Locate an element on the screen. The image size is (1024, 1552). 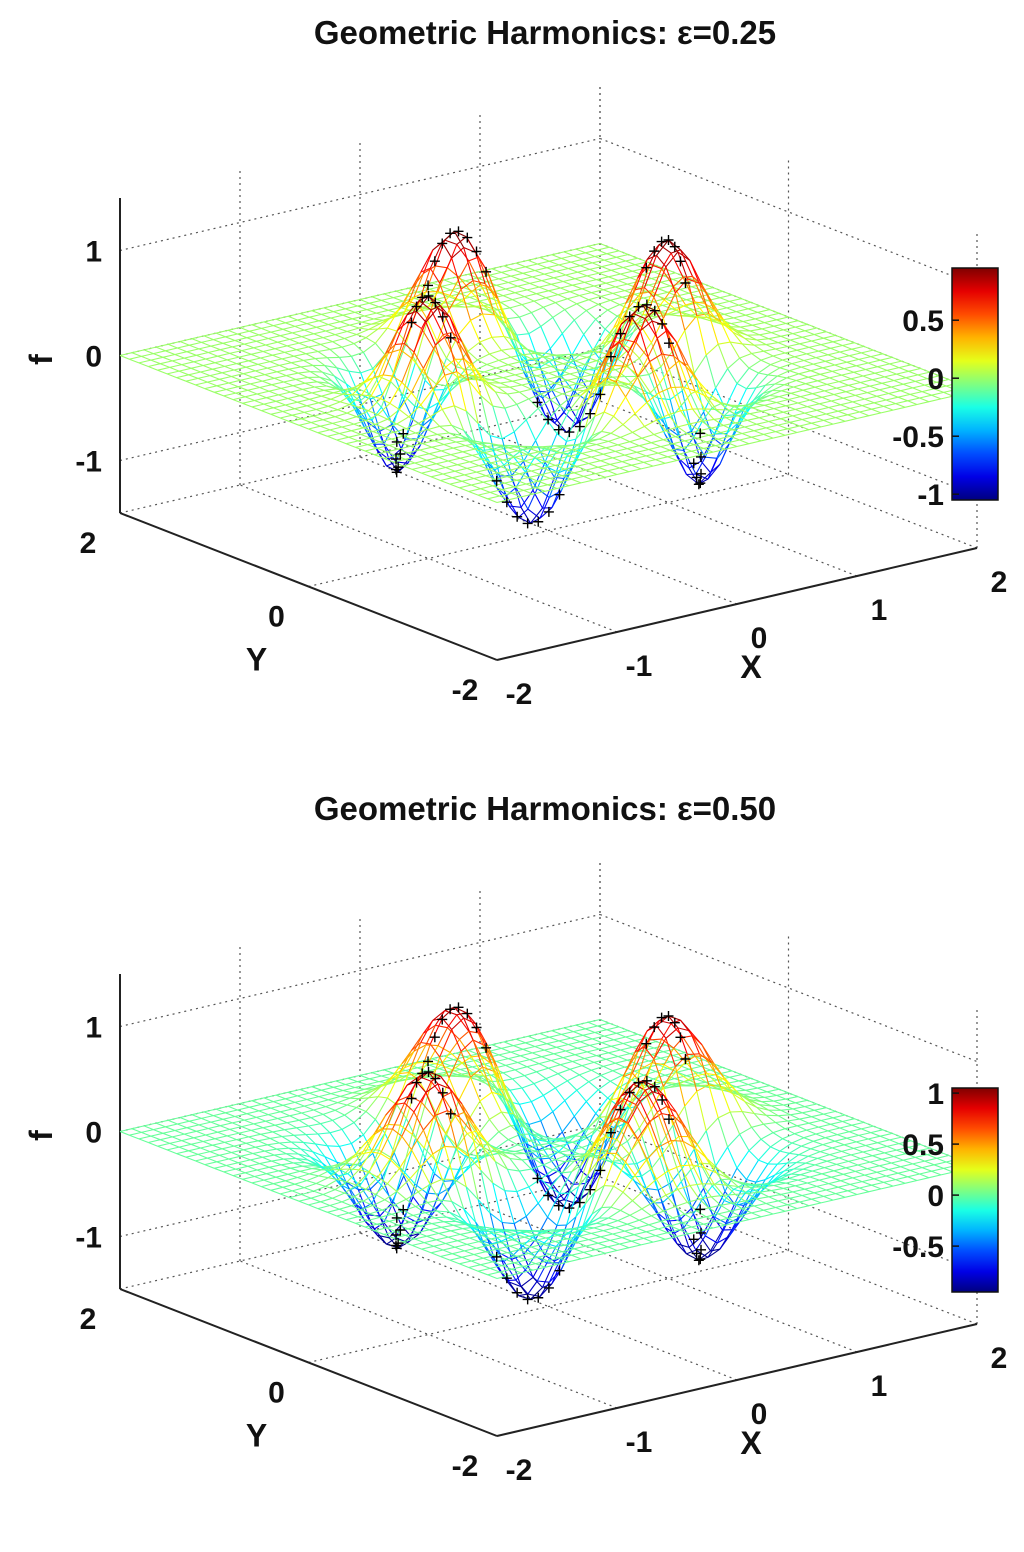
colorbar-tick-label: 0.5 is located at coordinates (923, 321).